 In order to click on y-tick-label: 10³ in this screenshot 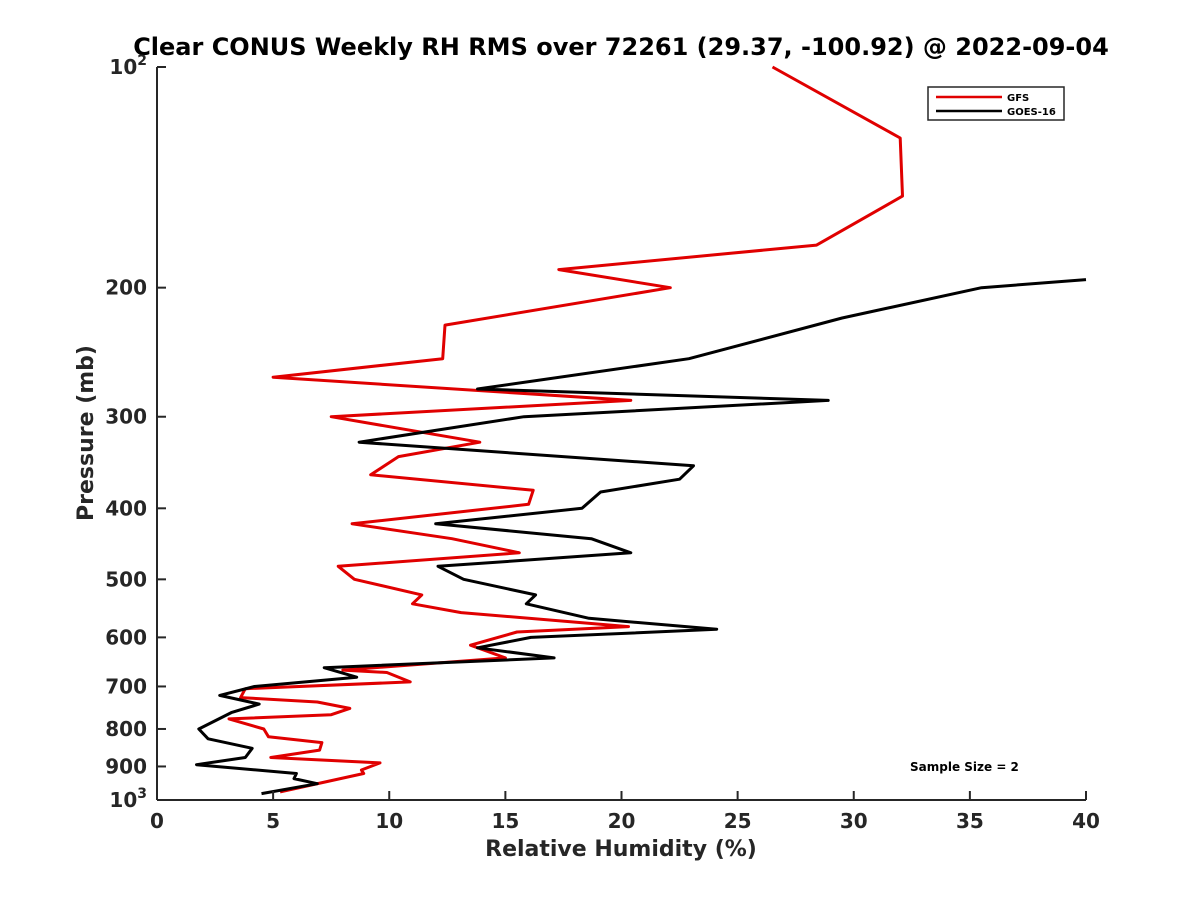, I will do `click(128, 799)`.